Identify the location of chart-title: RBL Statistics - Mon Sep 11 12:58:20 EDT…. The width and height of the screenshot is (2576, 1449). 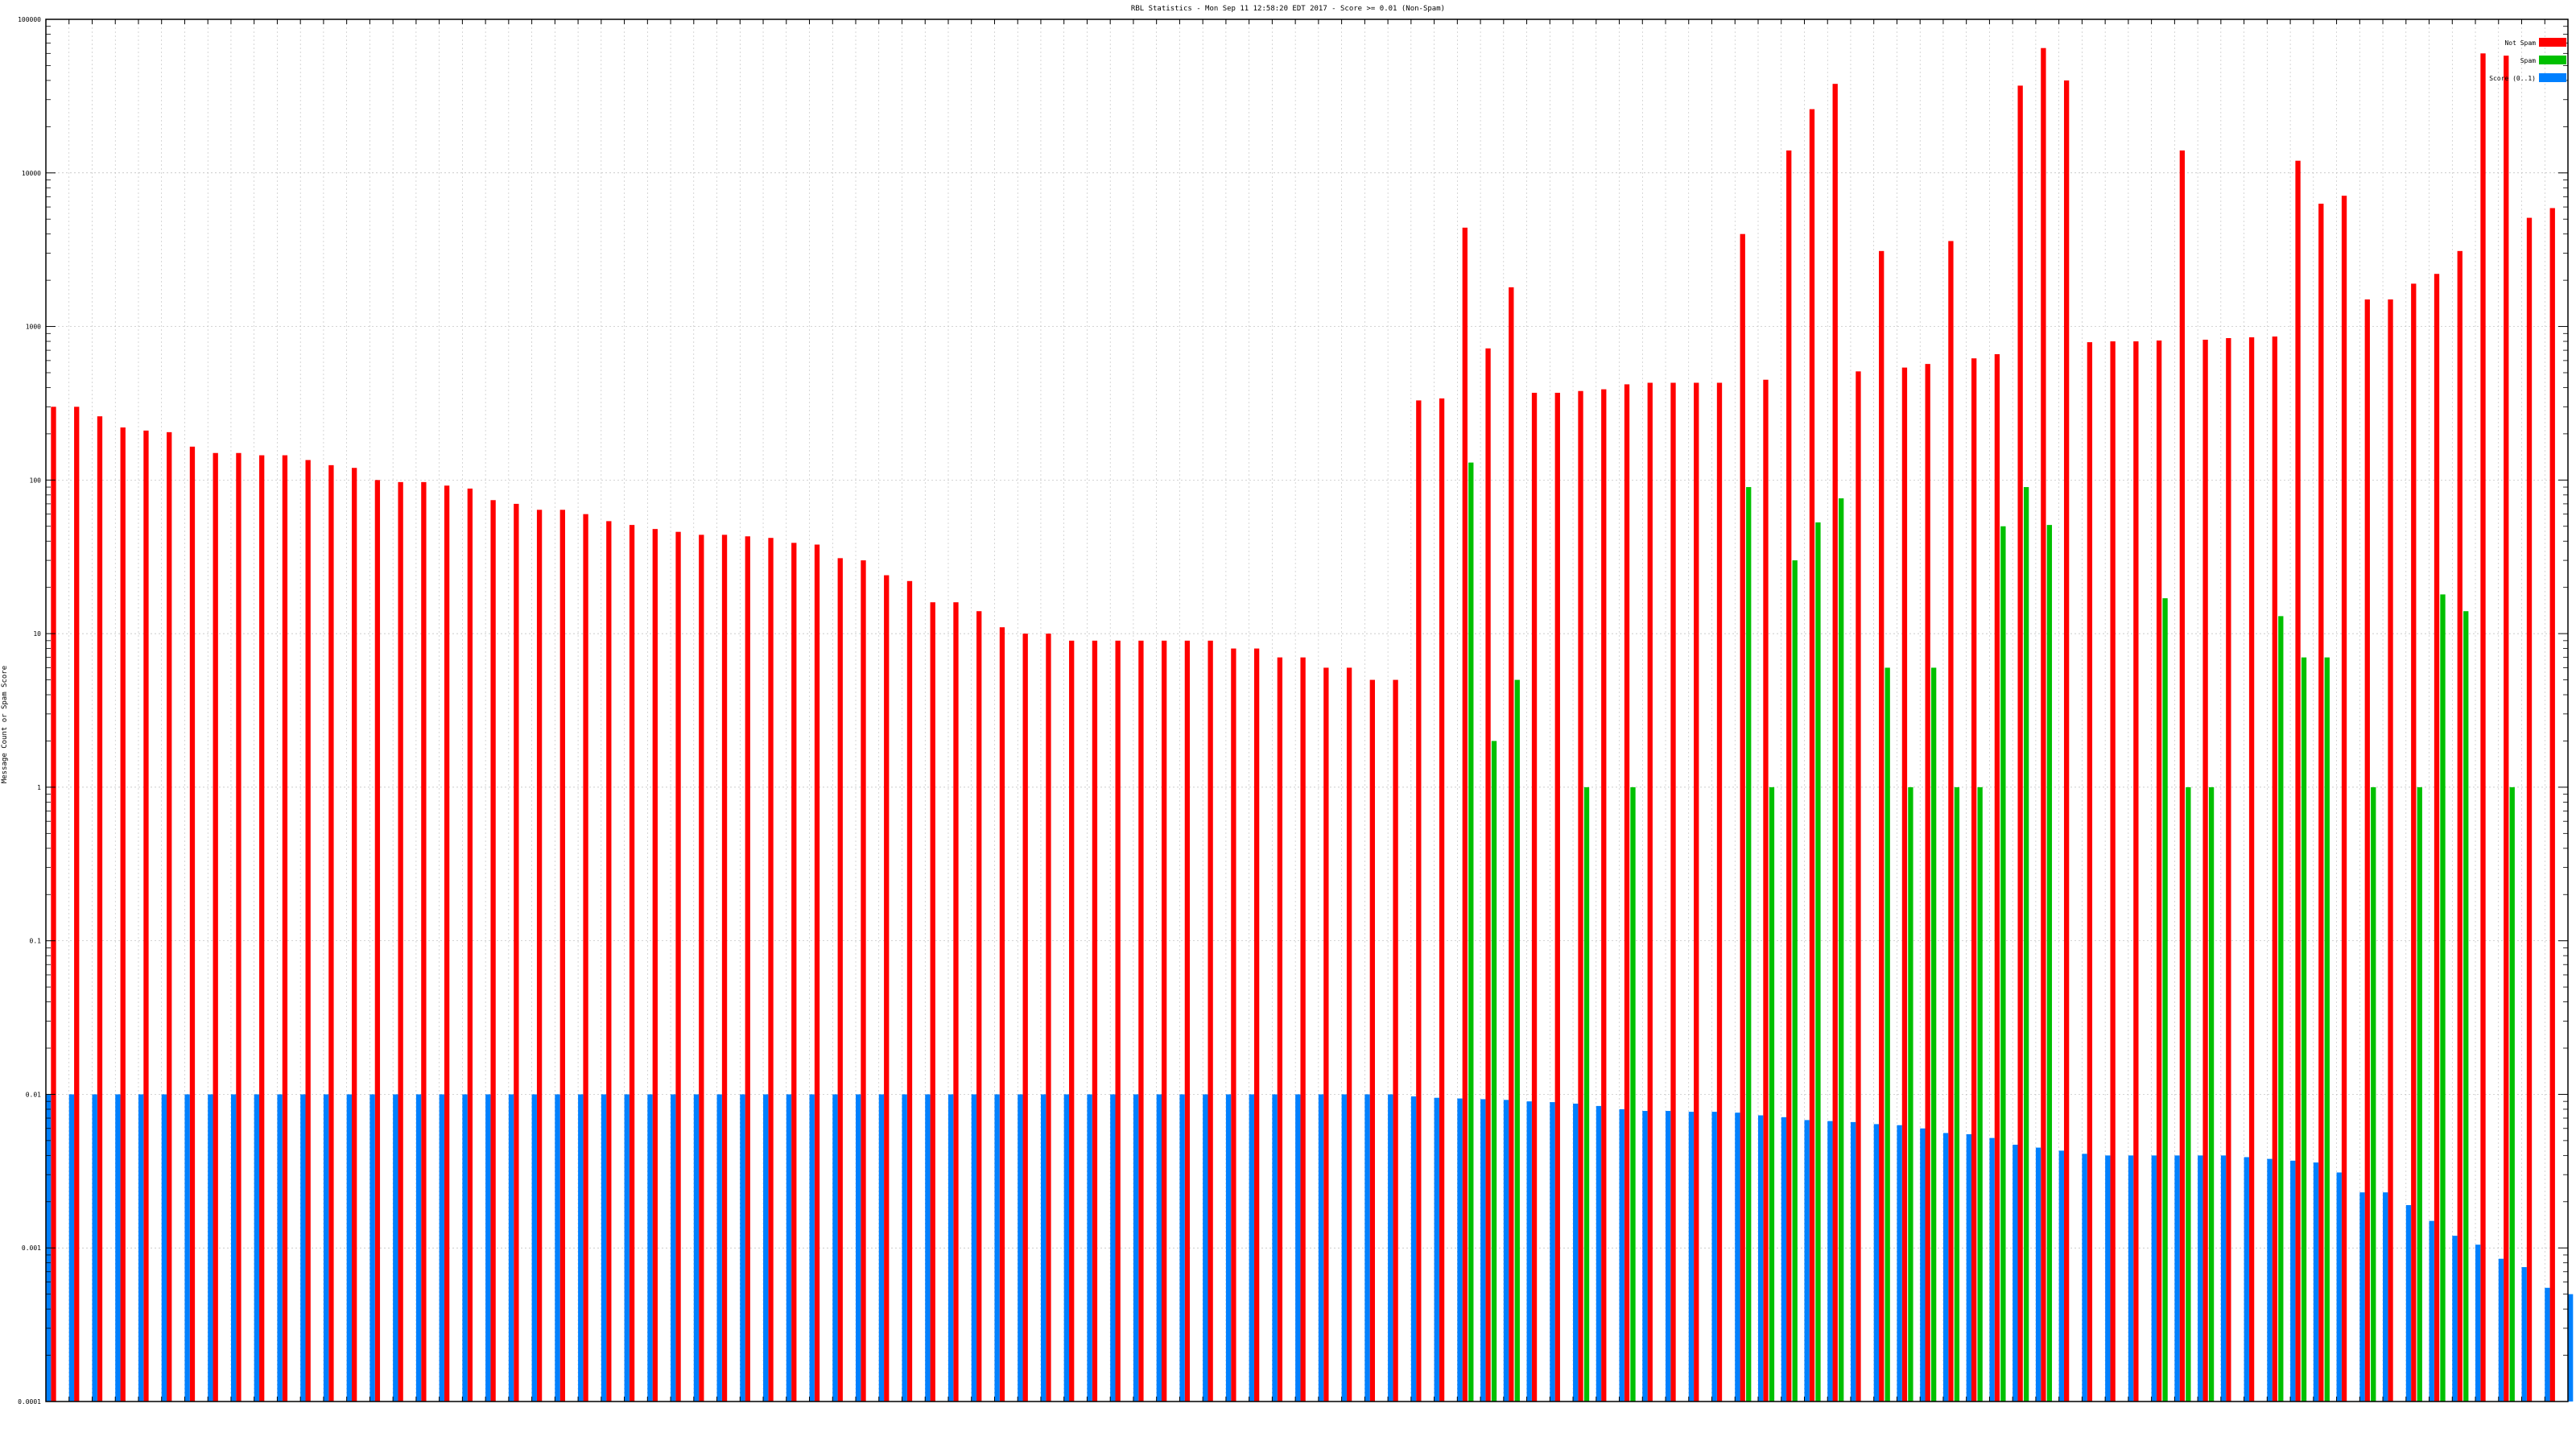
(1288, 9).